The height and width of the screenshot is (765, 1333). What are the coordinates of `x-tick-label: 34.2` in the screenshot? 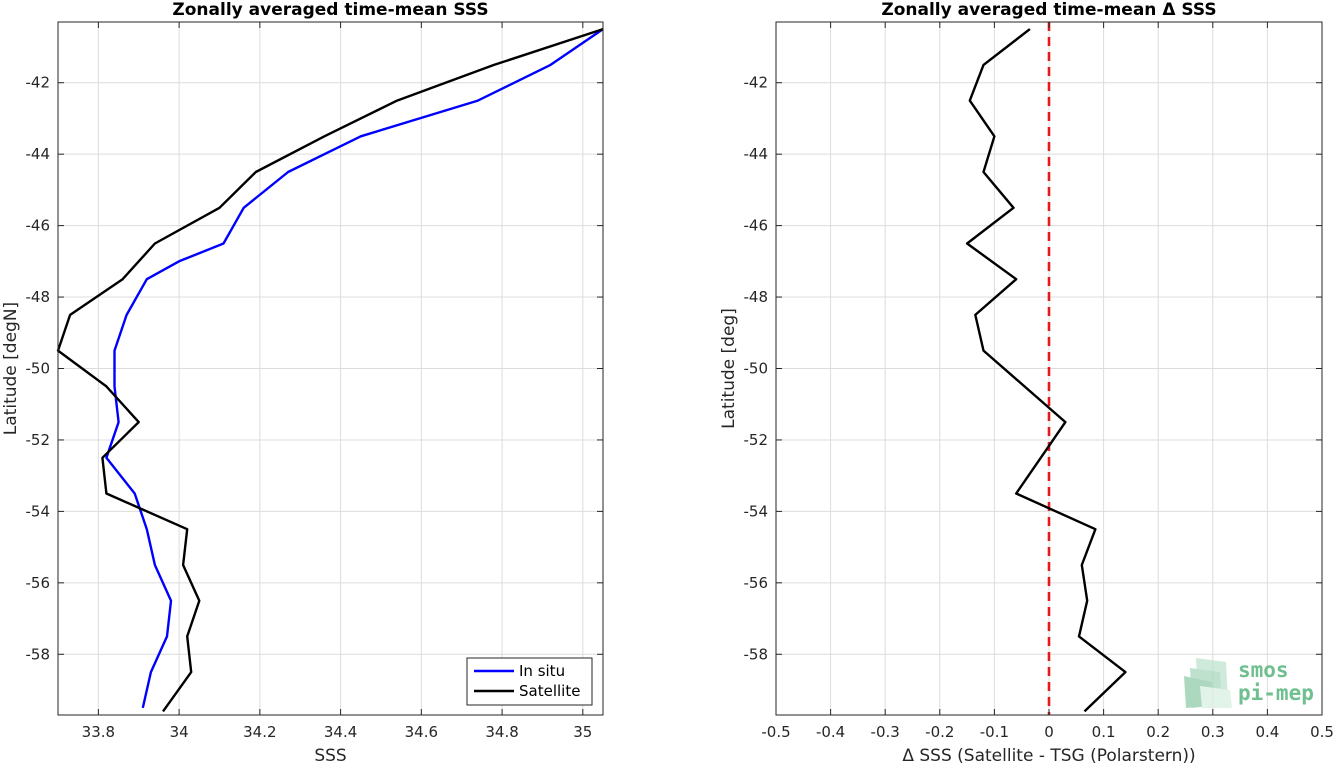 It's located at (259, 732).